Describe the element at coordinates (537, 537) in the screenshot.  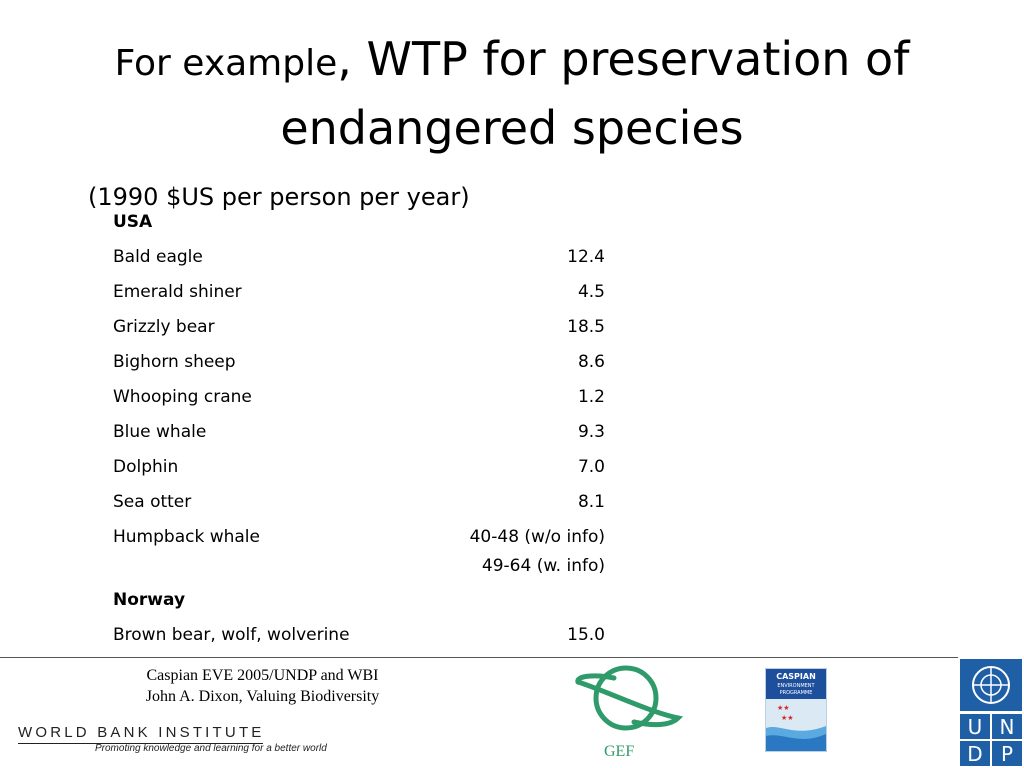
I see `wtp-value: 40-48 (w/o info)` at that location.